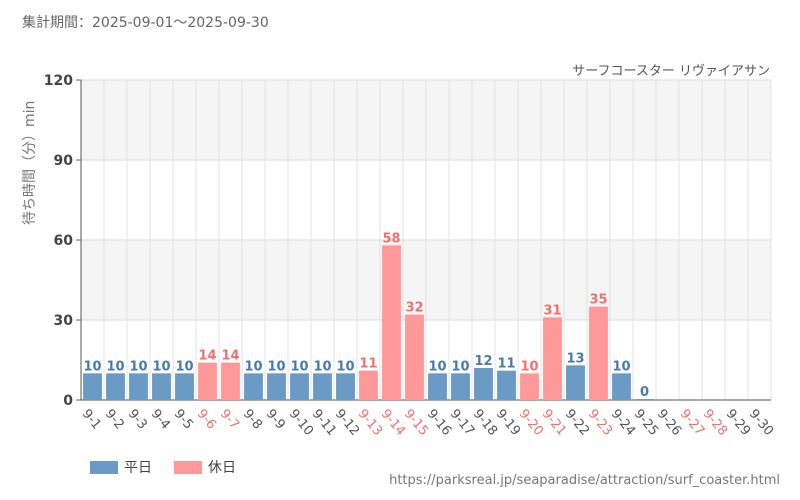 This screenshot has height=500, width=800. What do you see at coordinates (460, 366) in the screenshot?
I see `data-label-9-17: 10` at bounding box center [460, 366].